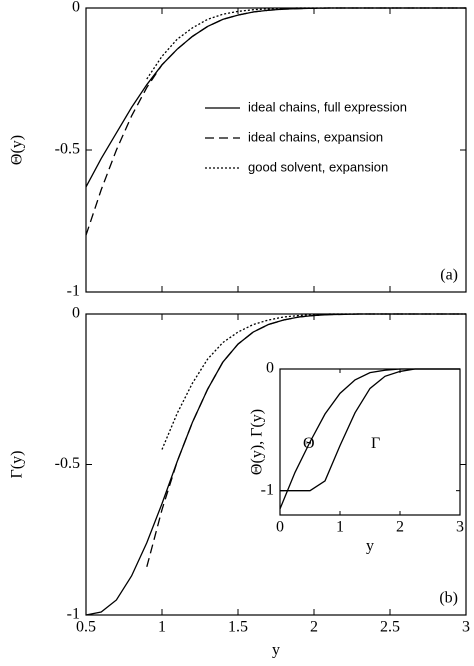 The width and height of the screenshot is (474, 666). What do you see at coordinates (86, 627) in the screenshot?
I see `x-tick-label: 0.5` at bounding box center [86, 627].